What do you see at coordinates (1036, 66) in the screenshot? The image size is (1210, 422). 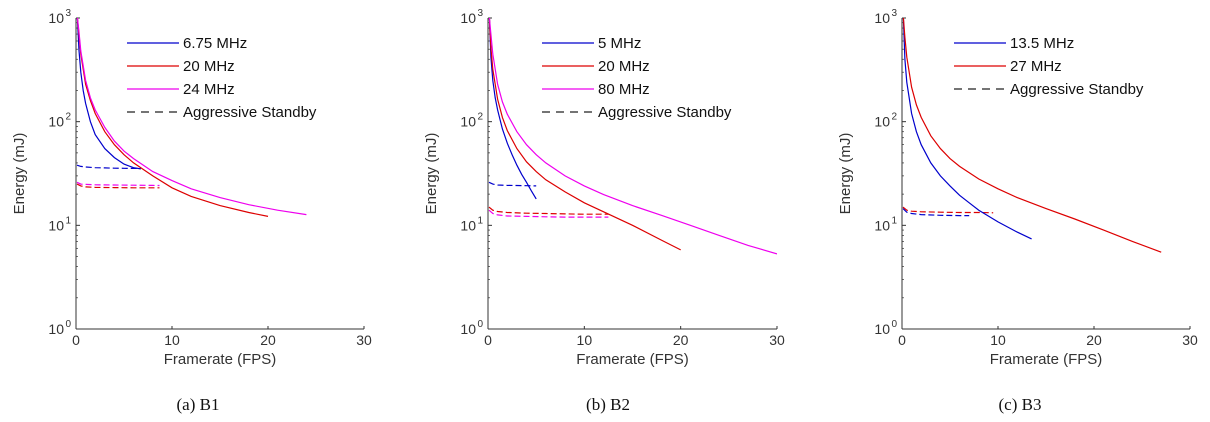 I see `legend-label: 27 MHz` at bounding box center [1036, 66].